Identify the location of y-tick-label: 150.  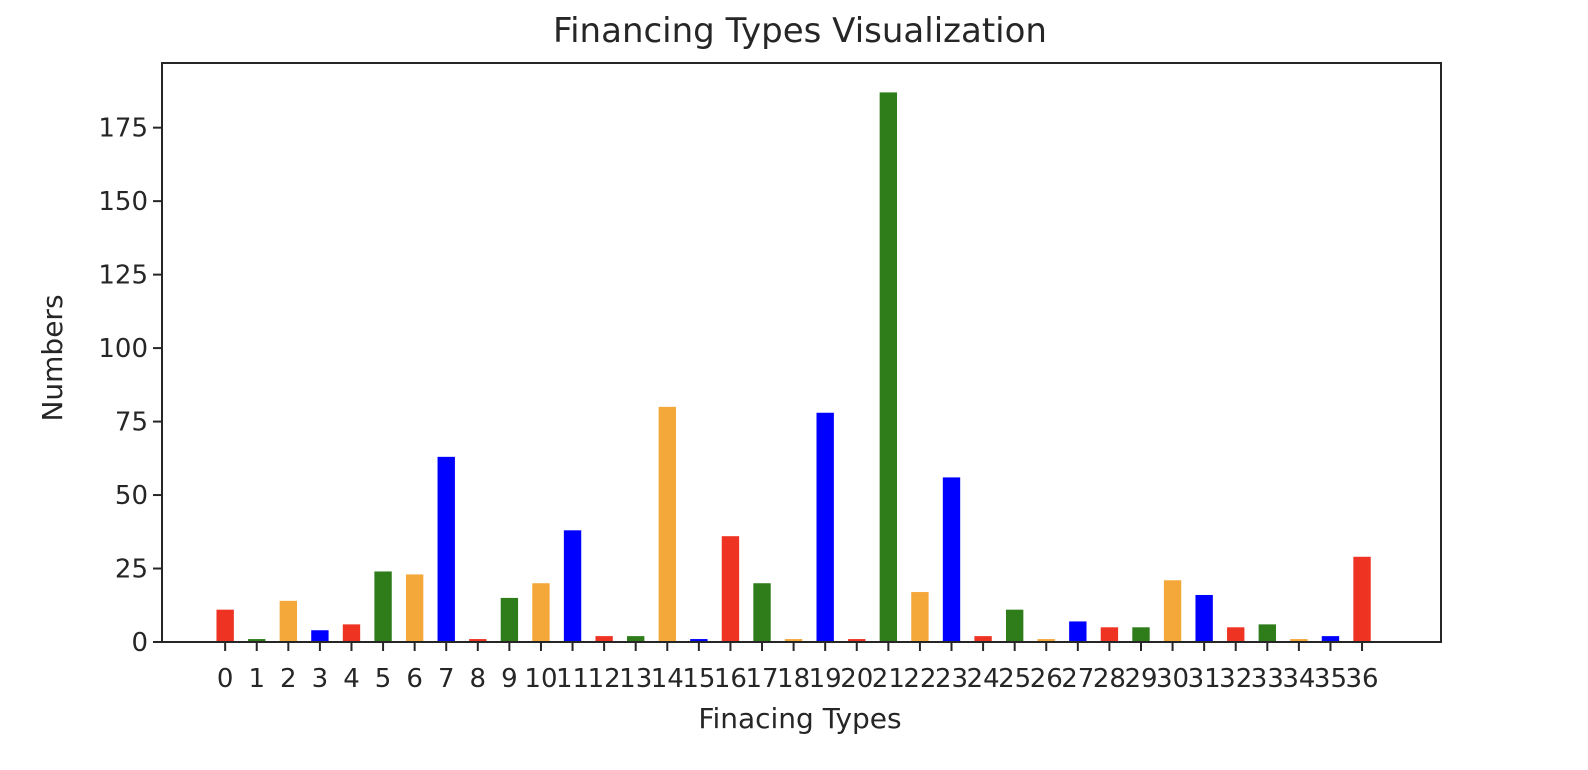
(123, 202).